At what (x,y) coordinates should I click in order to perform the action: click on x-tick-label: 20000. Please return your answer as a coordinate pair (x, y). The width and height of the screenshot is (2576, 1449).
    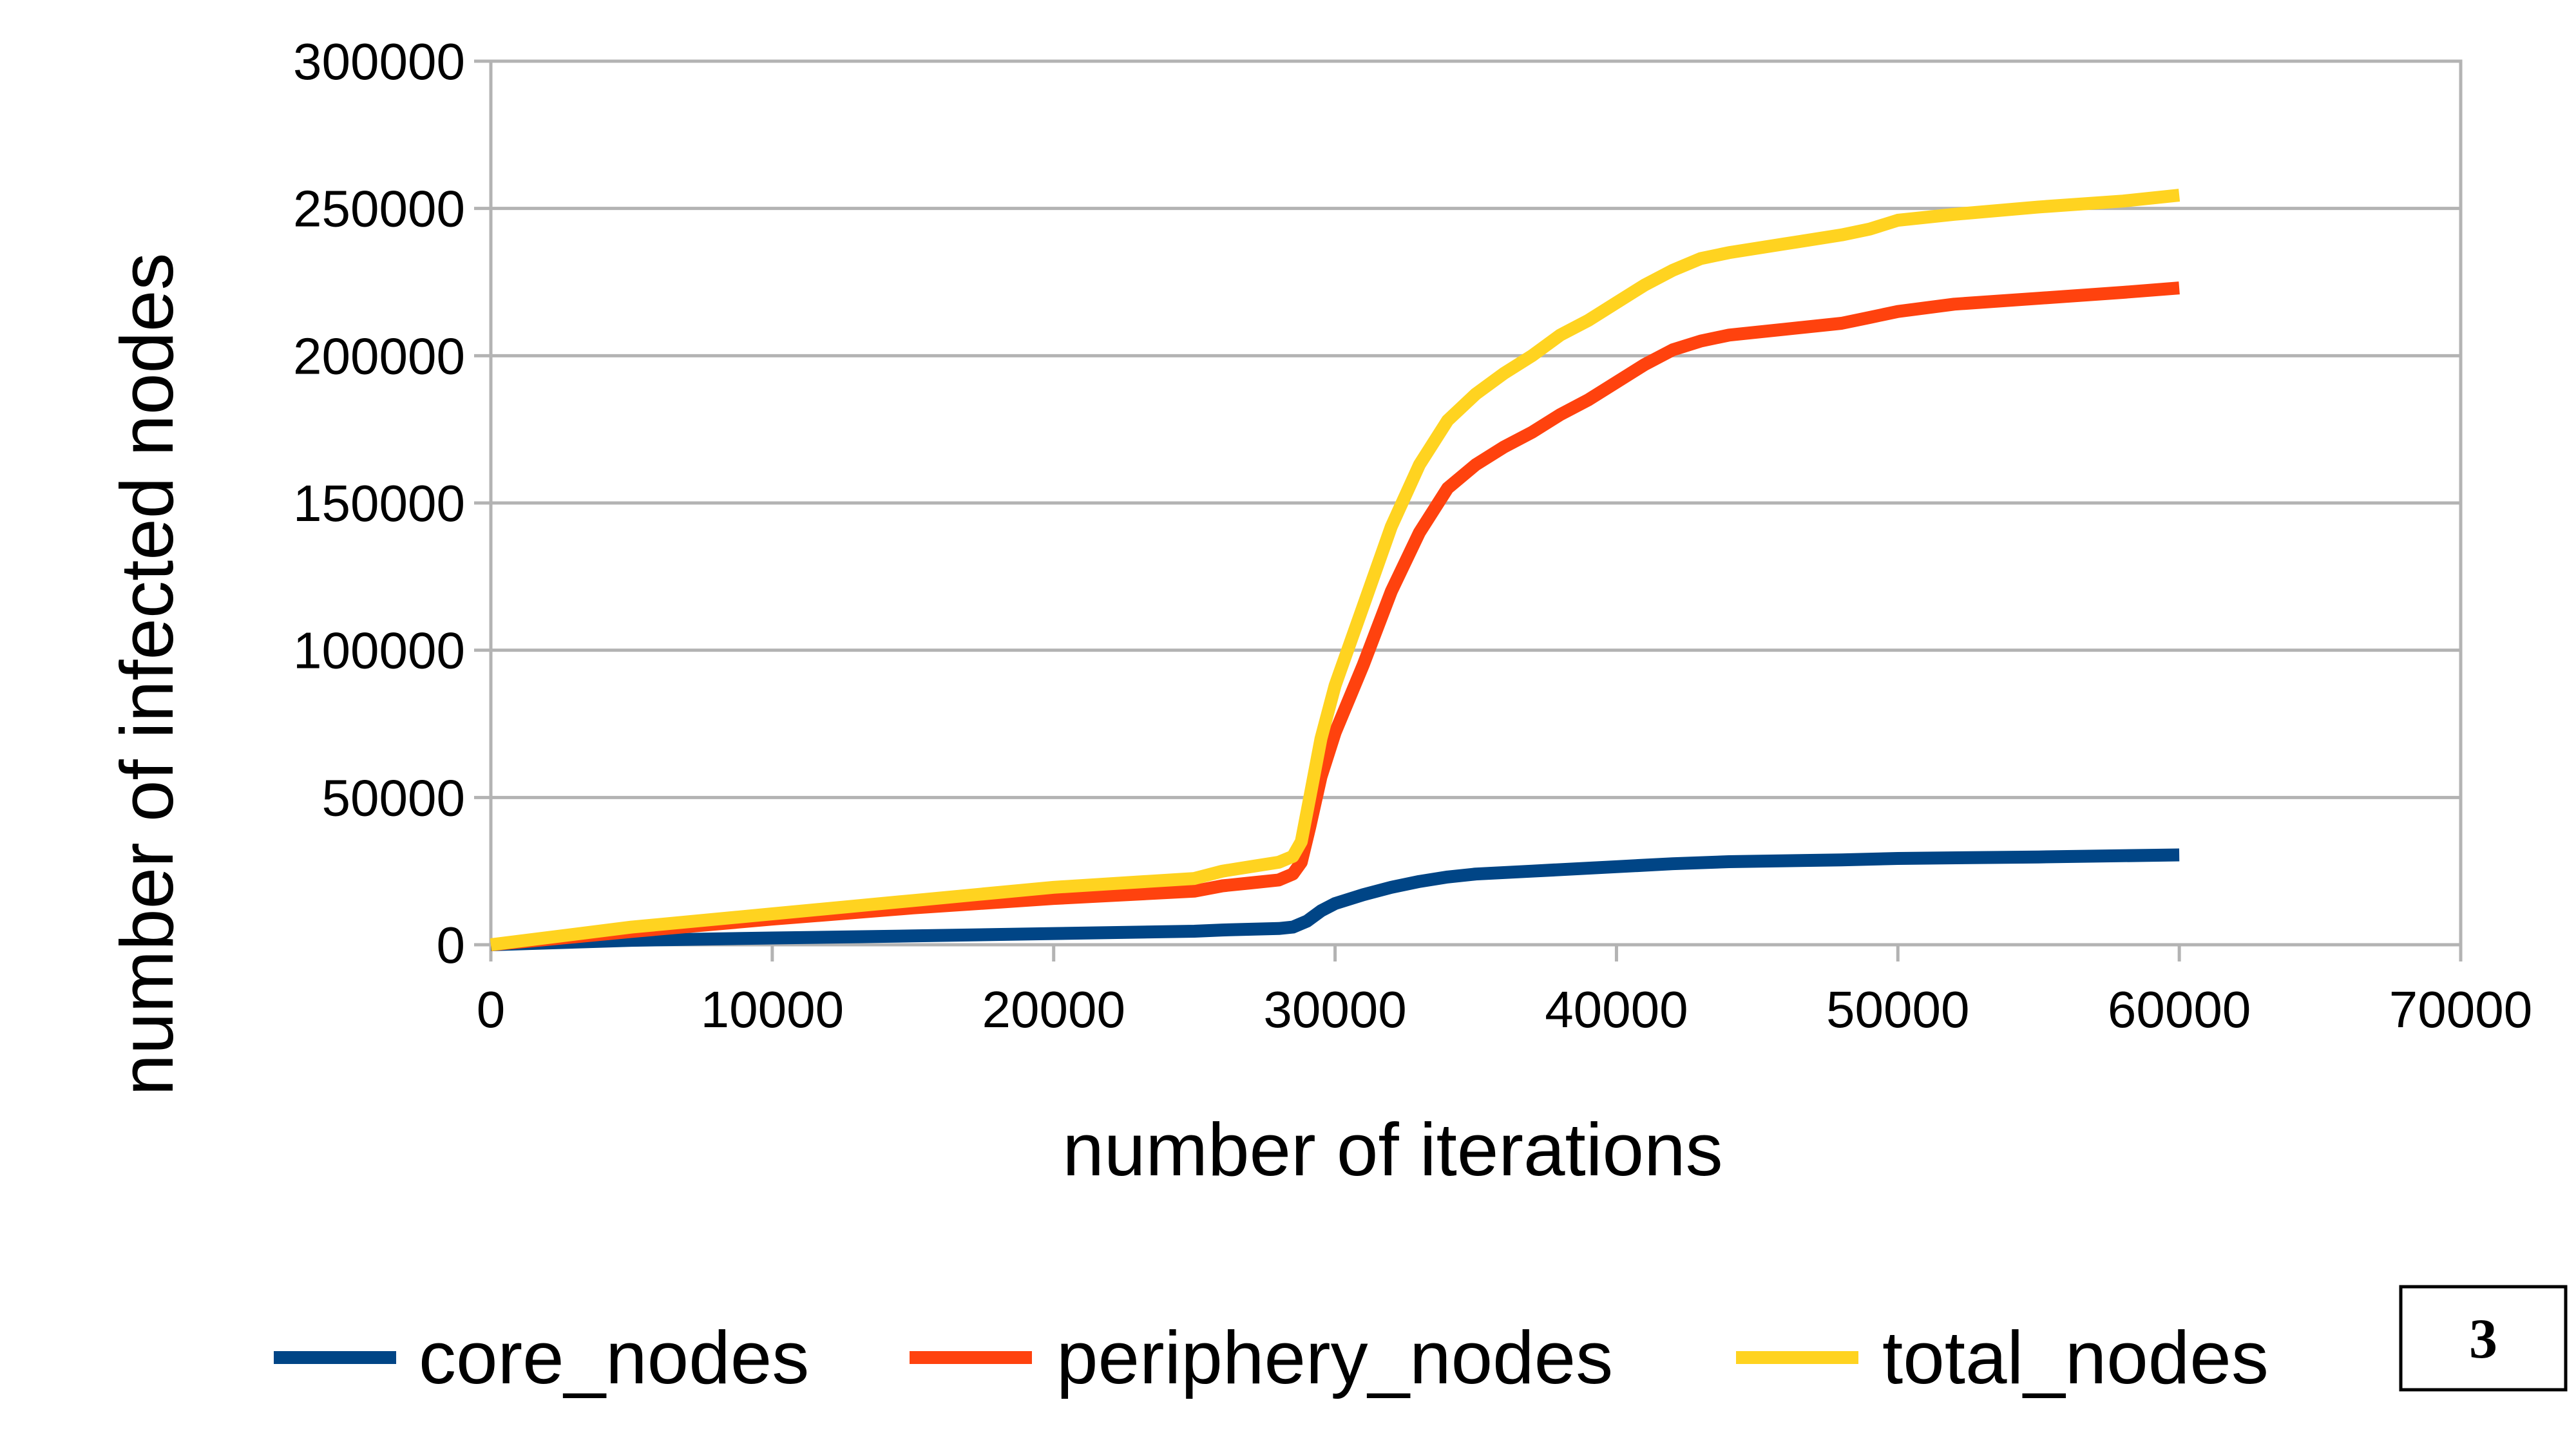
    Looking at the image, I should click on (1053, 1009).